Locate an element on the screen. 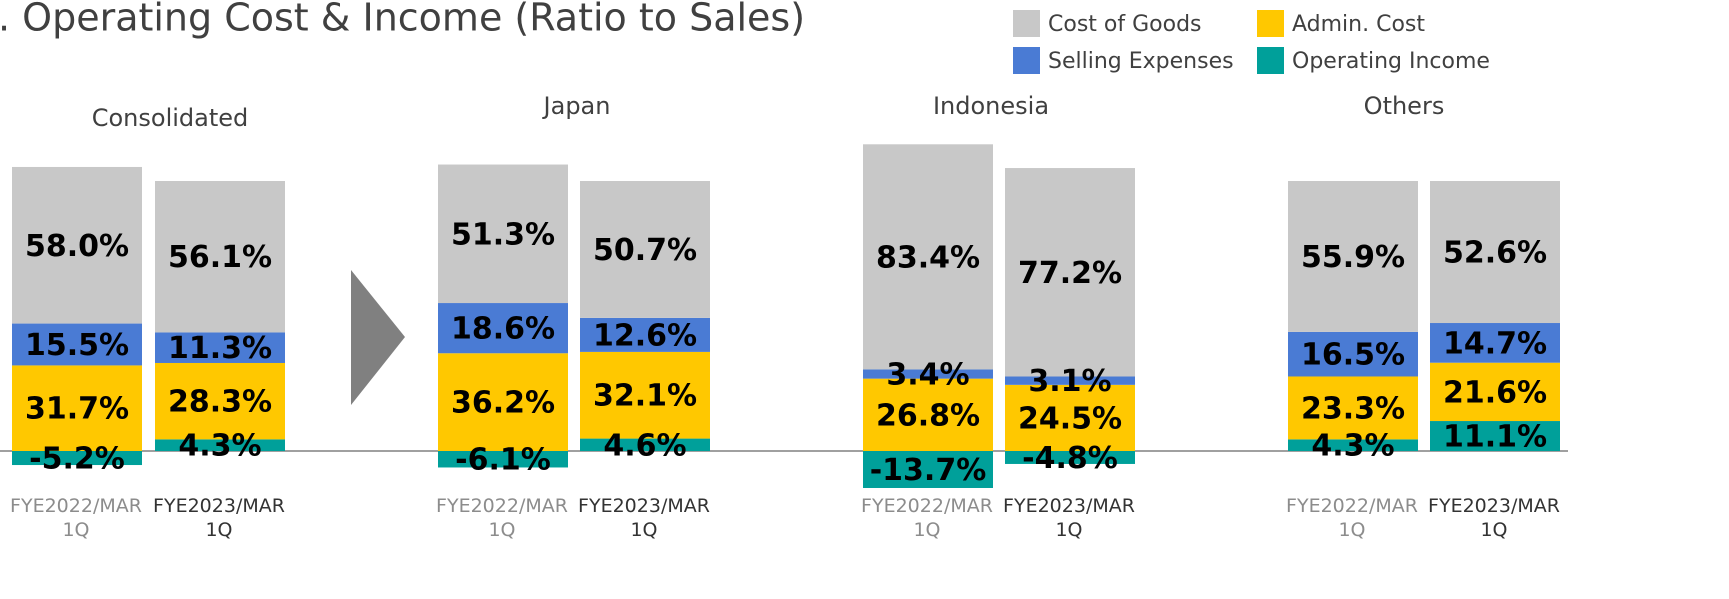 The height and width of the screenshot is (599, 1729). value-label: 14.7% is located at coordinates (1495, 343).